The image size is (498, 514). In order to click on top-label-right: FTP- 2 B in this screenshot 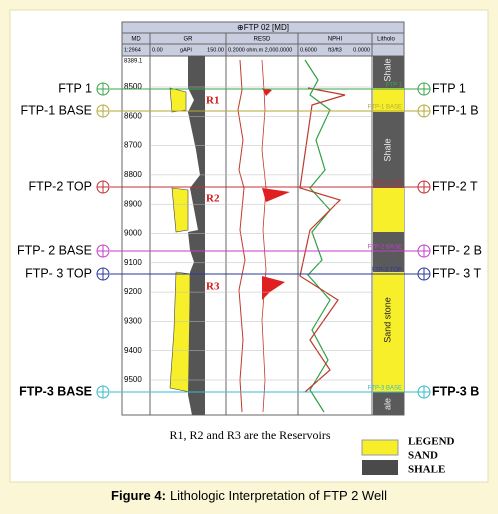, I will do `click(457, 250)`.